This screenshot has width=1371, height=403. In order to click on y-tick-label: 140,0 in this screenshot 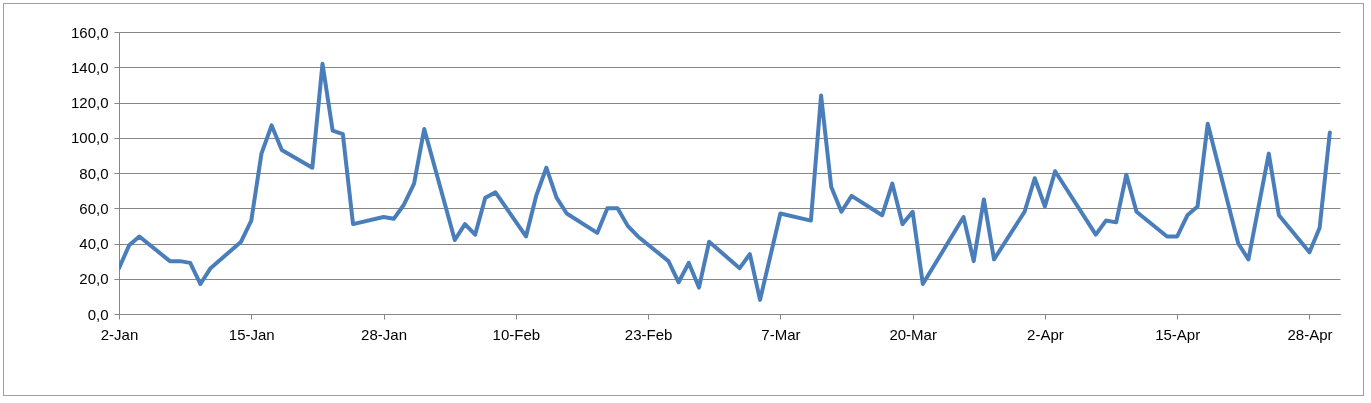, I will do `click(89, 67)`.